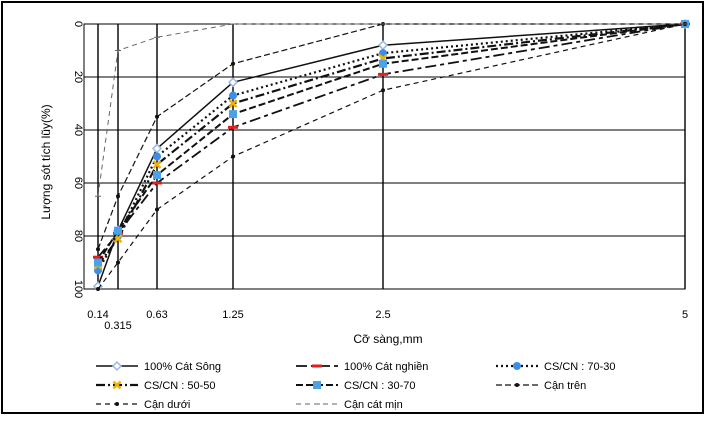  What do you see at coordinates (386, 367) in the screenshot?
I see `legend-label: 100% Cát nghiền` at bounding box center [386, 367].